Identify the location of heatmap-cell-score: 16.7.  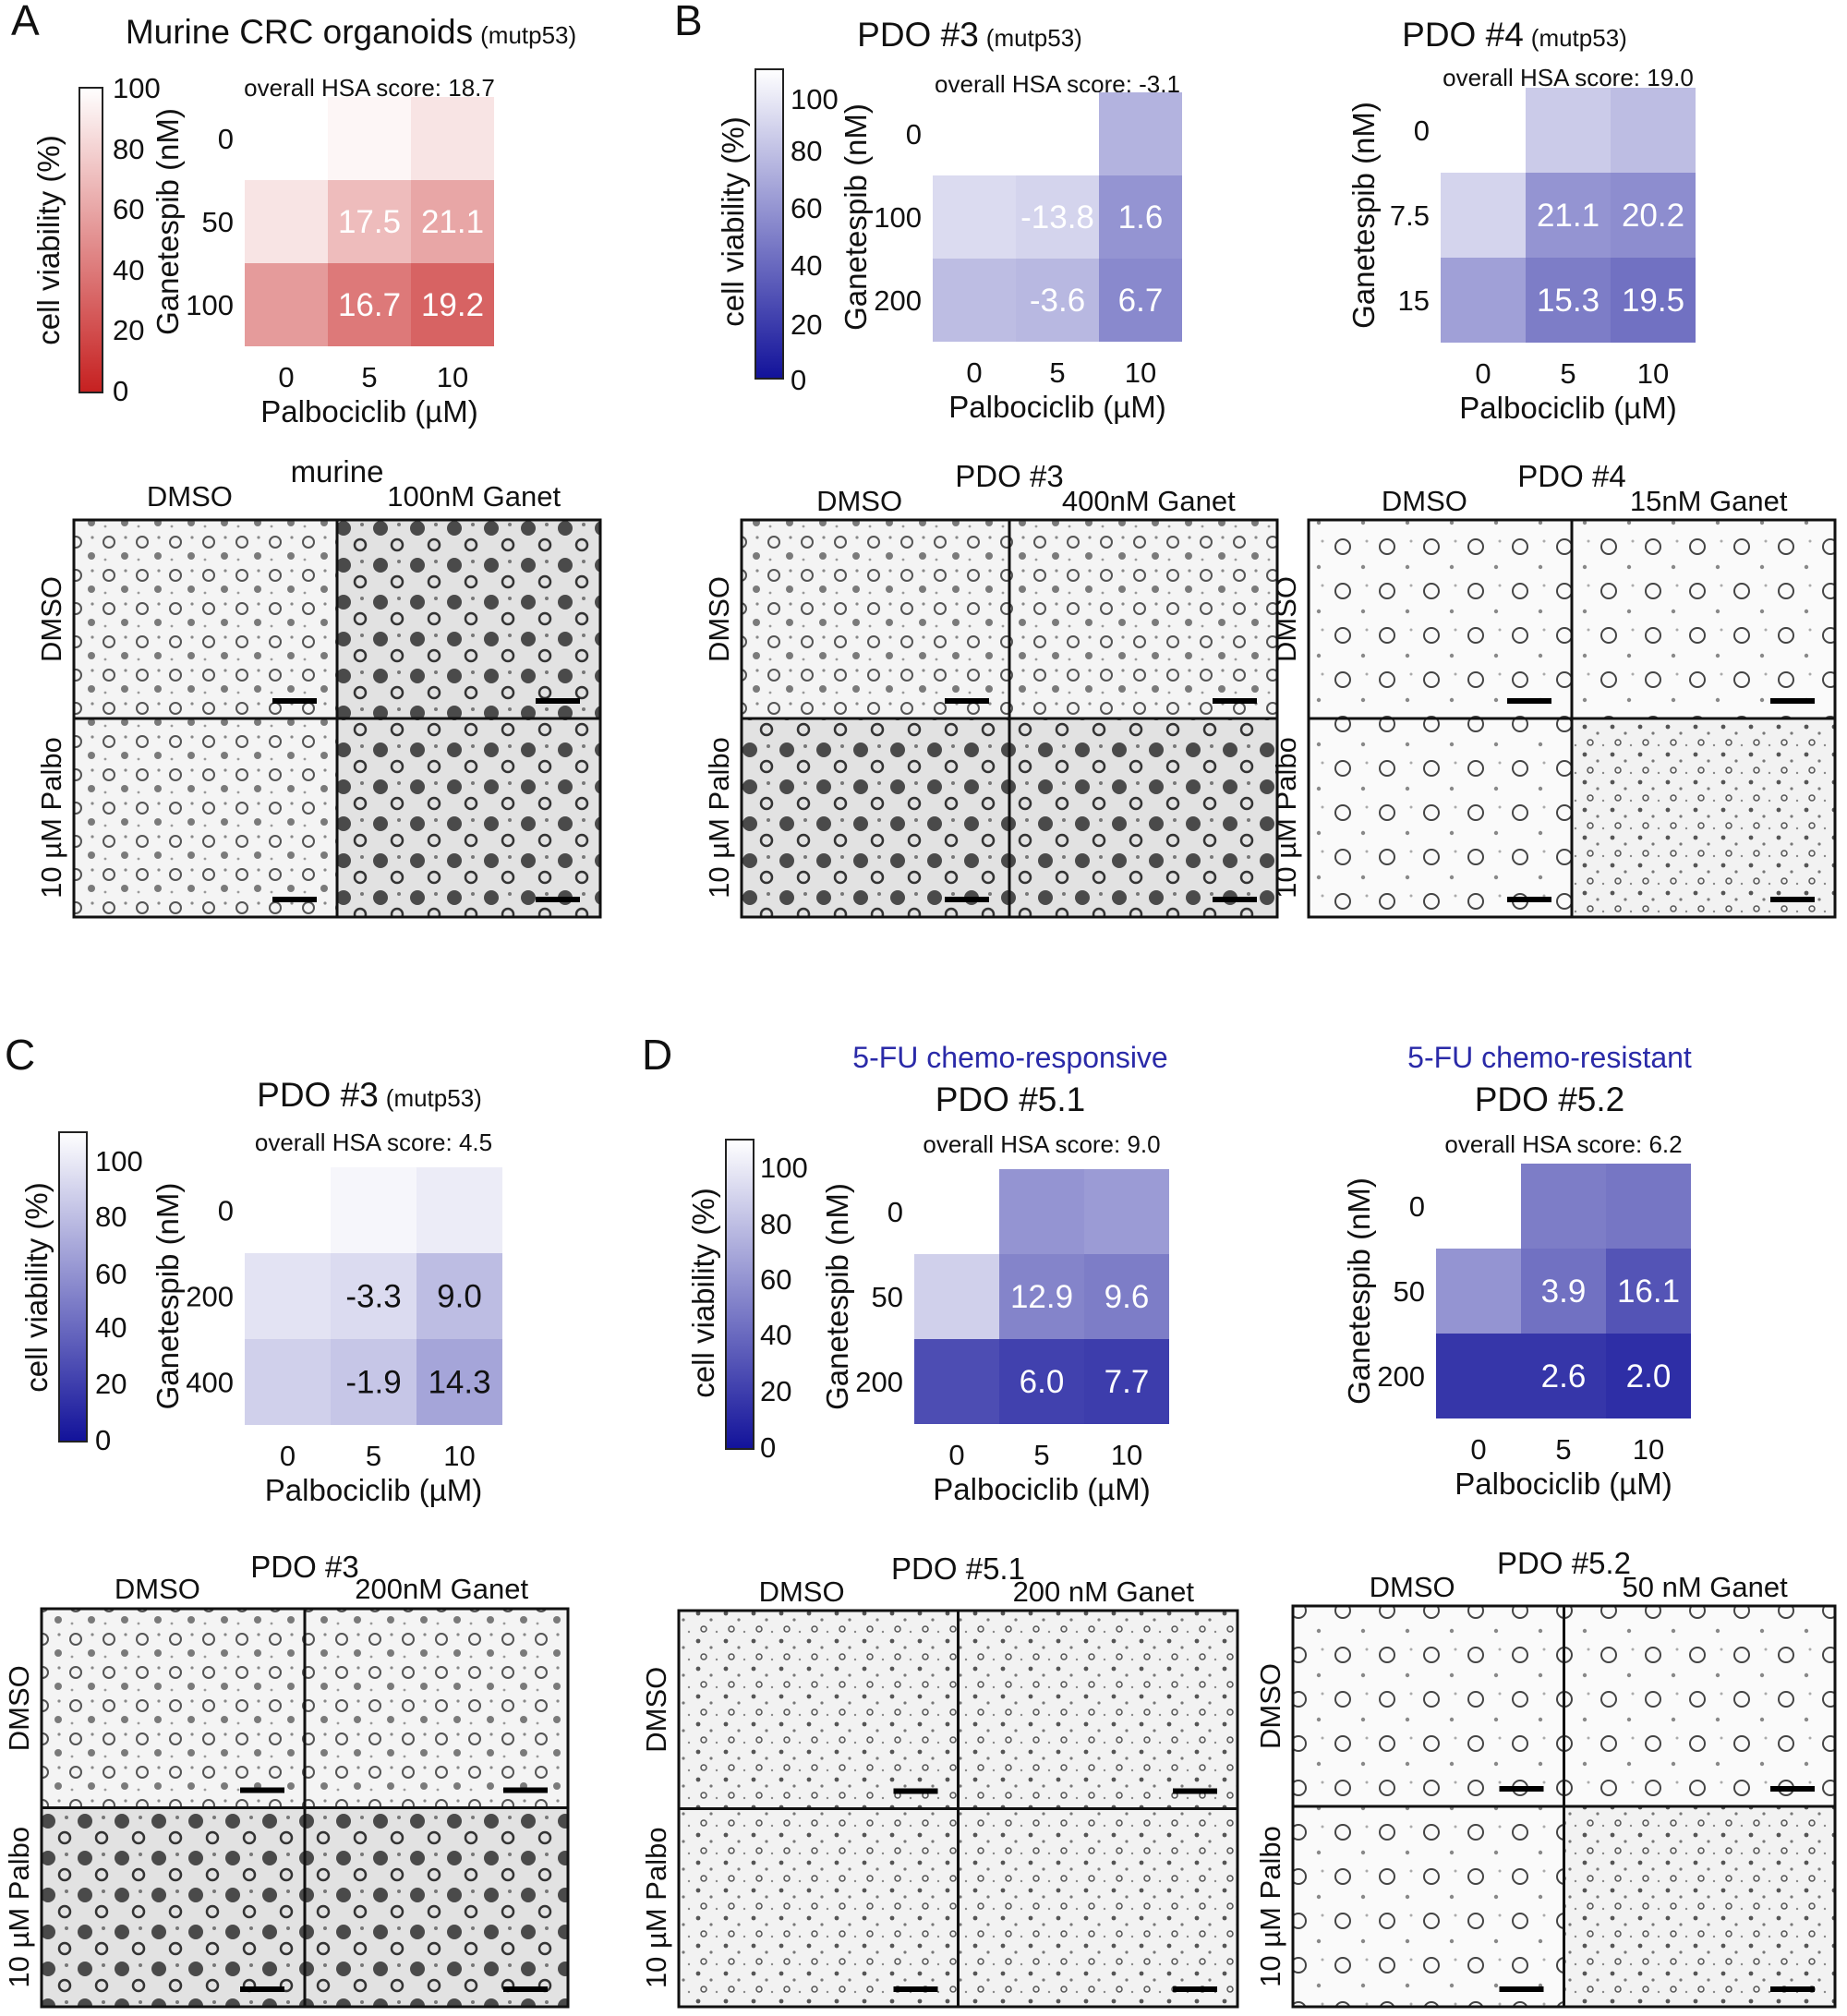
(369, 305).